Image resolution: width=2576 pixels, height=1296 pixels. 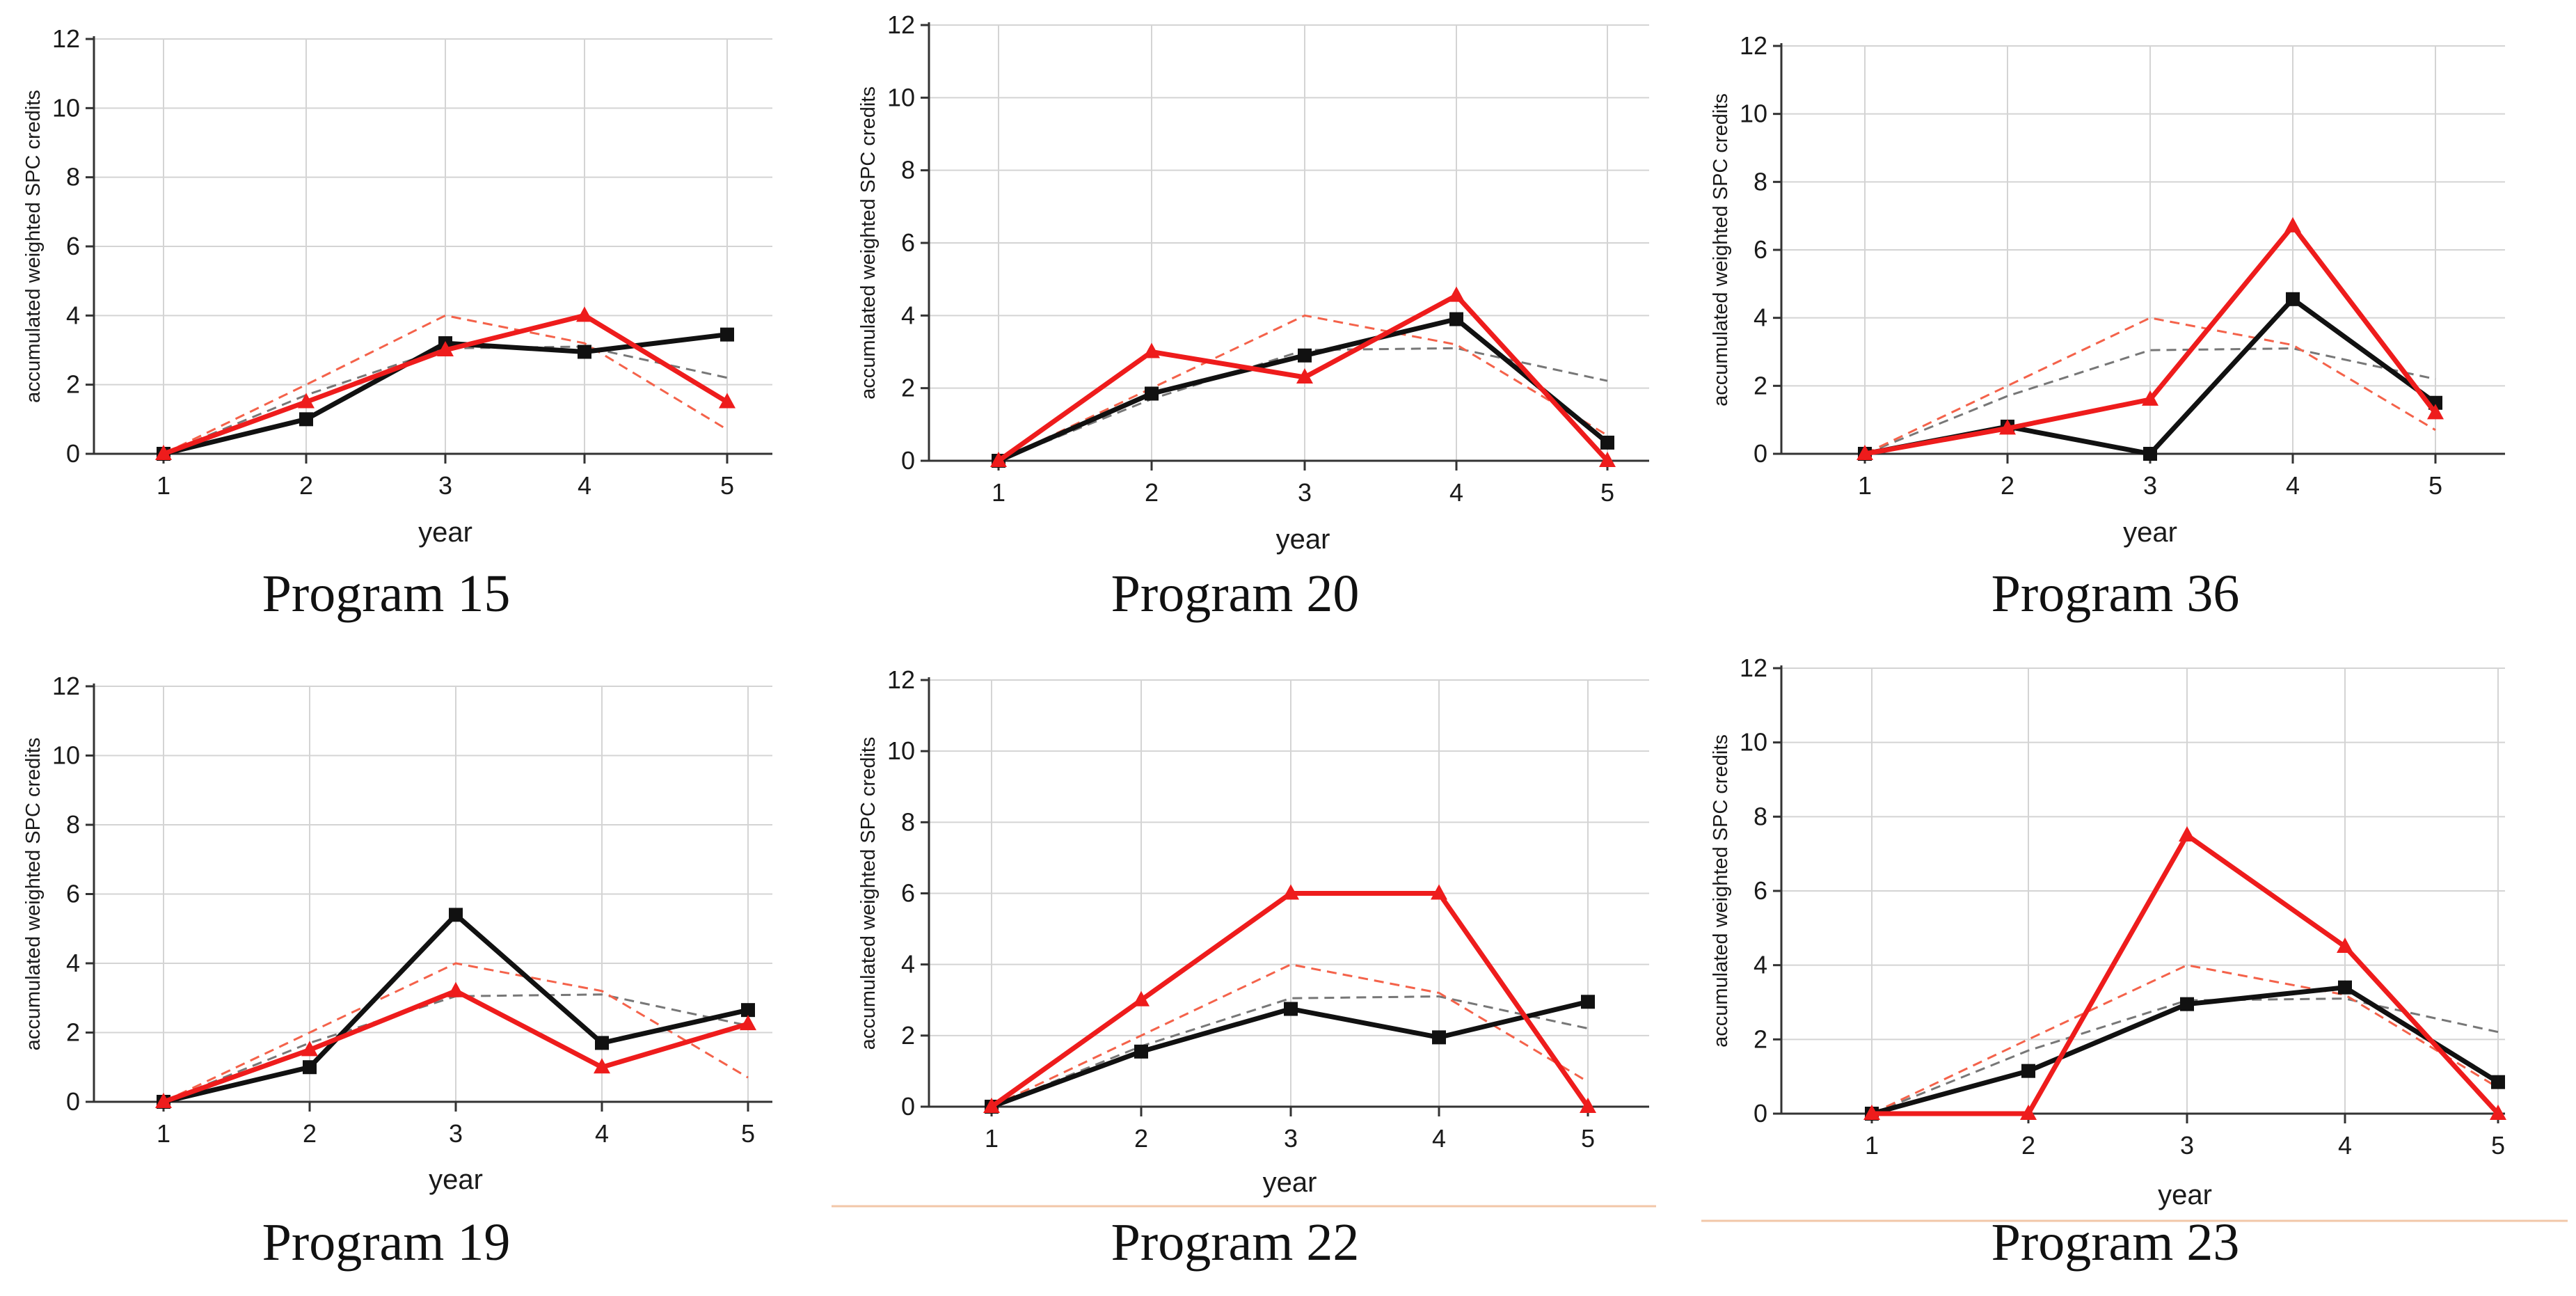 What do you see at coordinates (2115, 1243) in the screenshot?
I see `chart-title: Program 23` at bounding box center [2115, 1243].